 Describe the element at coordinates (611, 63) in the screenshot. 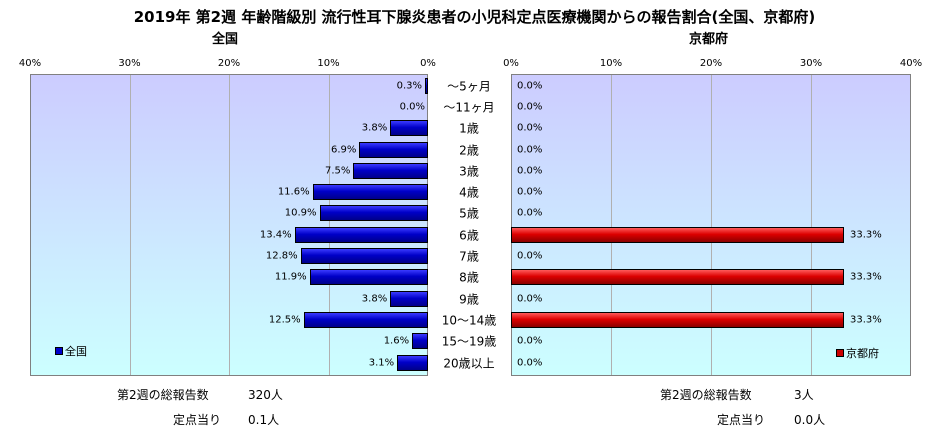

I see `x-tick-label-right: 10%` at that location.